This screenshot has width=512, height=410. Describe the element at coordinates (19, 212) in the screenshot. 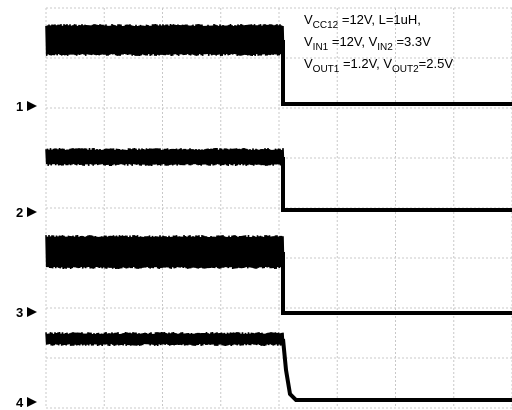

I see `channel-label: 2` at that location.